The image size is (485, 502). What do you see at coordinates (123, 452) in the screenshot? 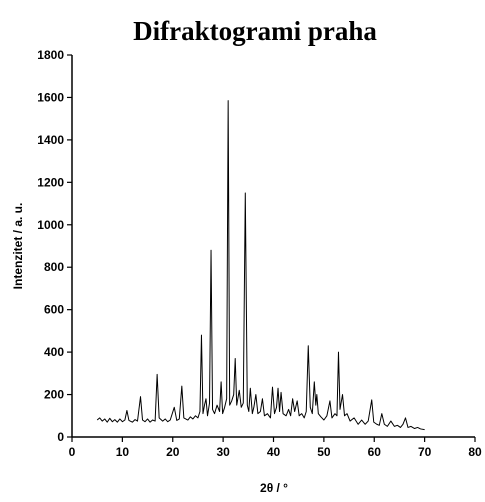
I see `x-tick-label: 10` at bounding box center [123, 452].